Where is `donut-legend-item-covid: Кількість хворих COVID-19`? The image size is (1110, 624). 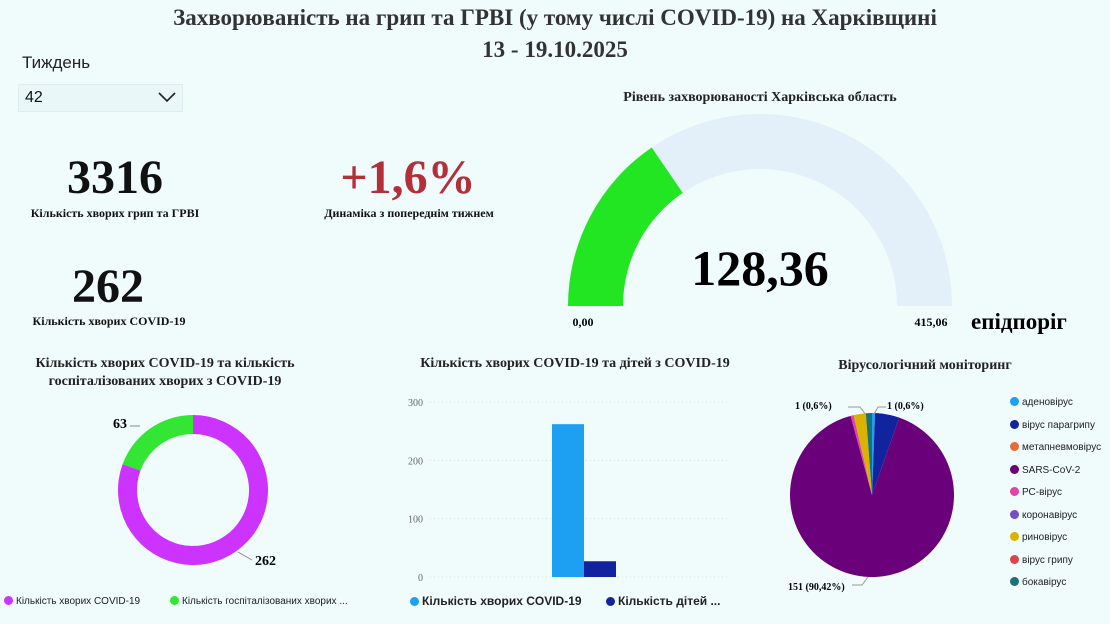 donut-legend-item-covid: Кількість хворих COVID-19 is located at coordinates (72, 601).